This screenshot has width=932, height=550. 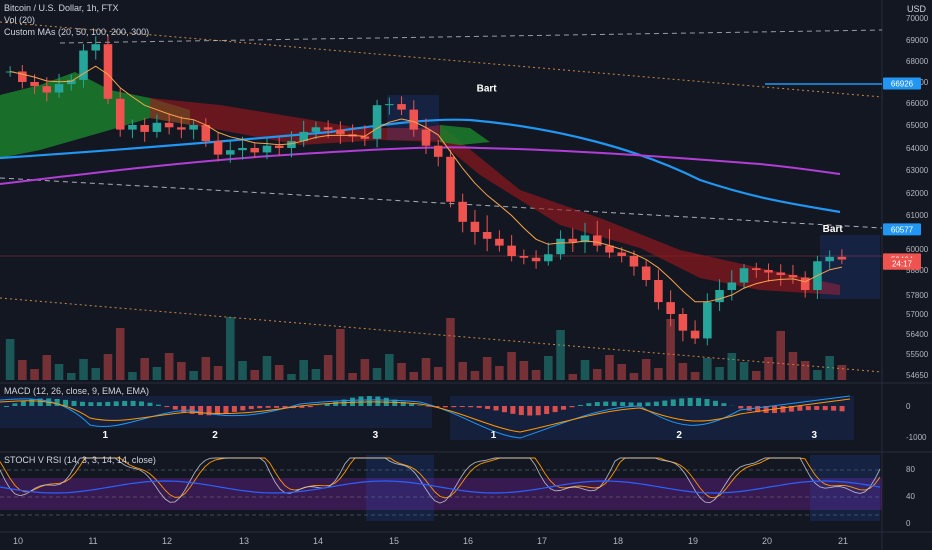 What do you see at coordinates (917, 170) in the screenshot?
I see `price-tick-label: 63000` at bounding box center [917, 170].